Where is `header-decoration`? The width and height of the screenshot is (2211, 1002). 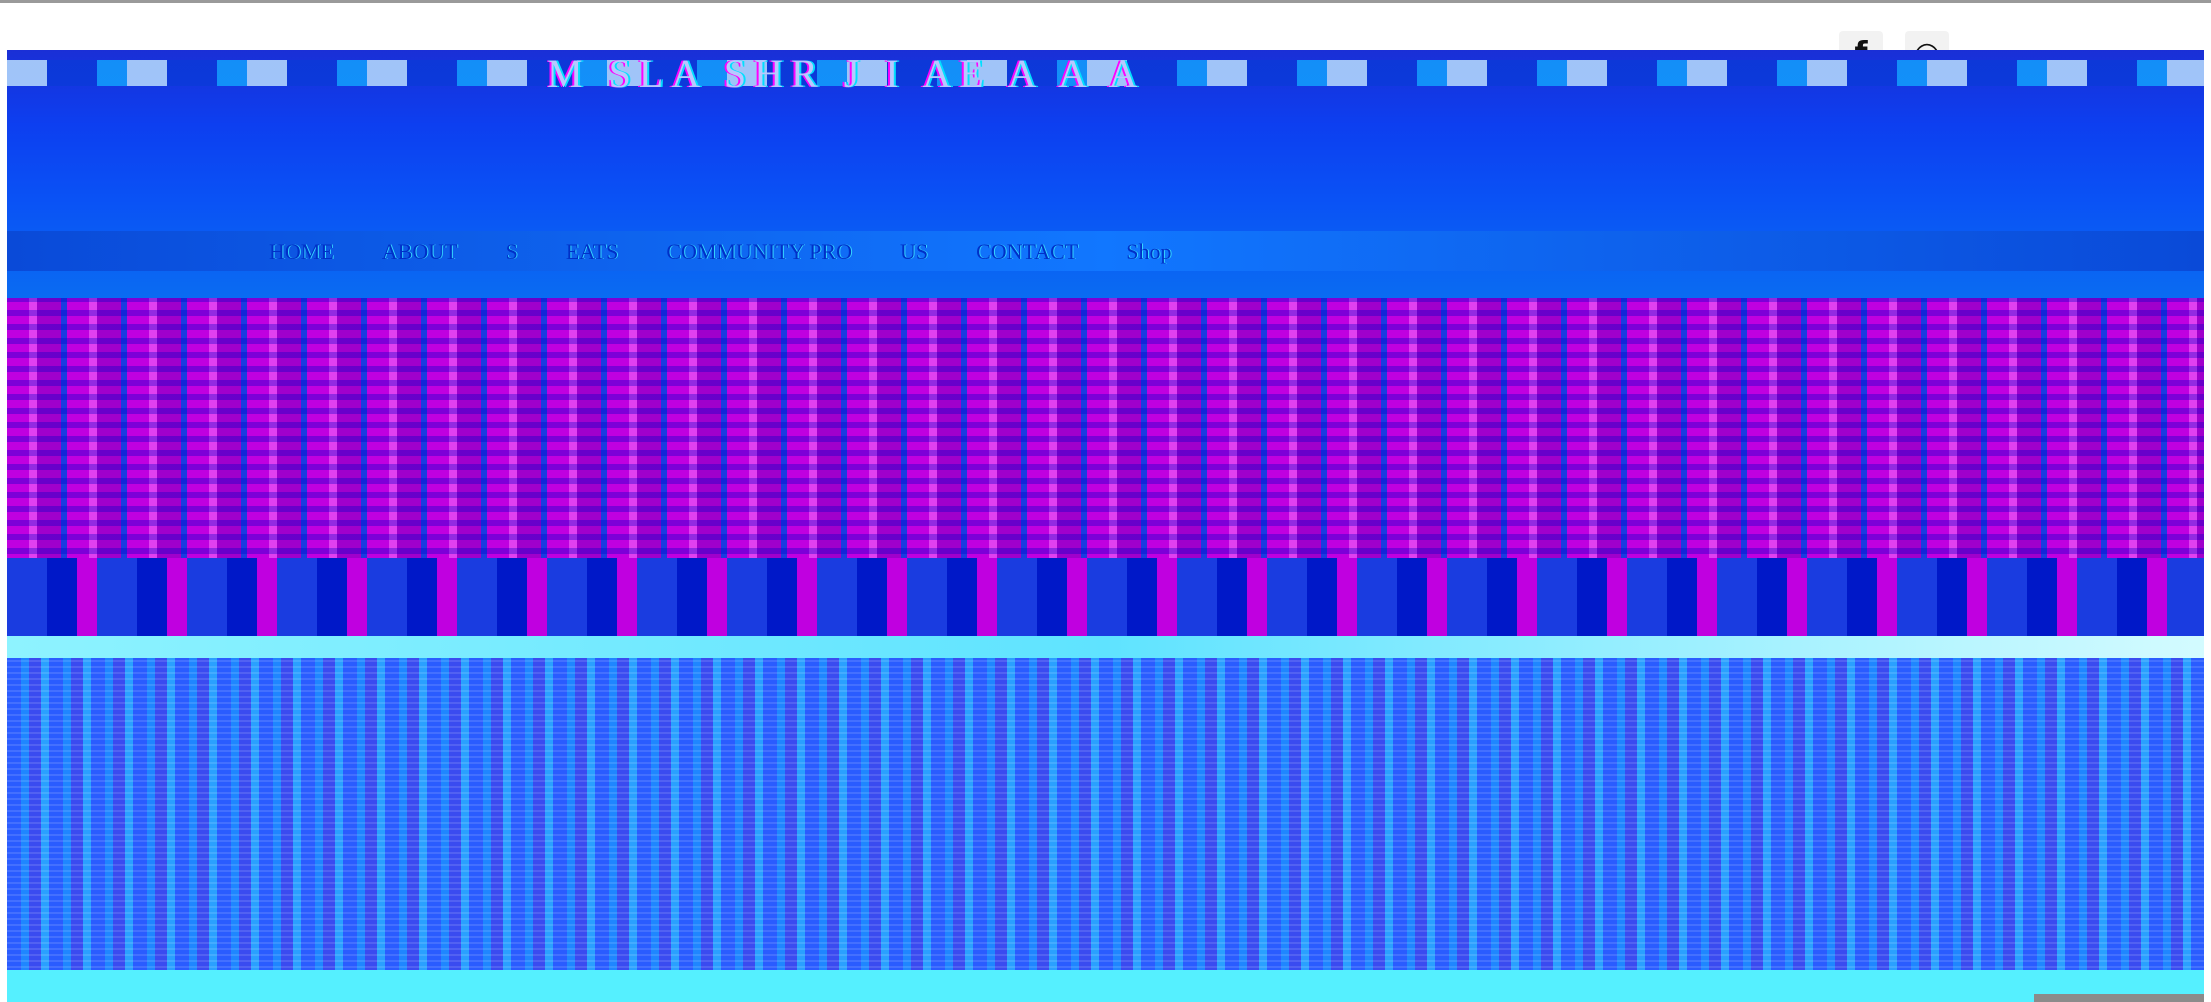 header-decoration is located at coordinates (1105, 73).